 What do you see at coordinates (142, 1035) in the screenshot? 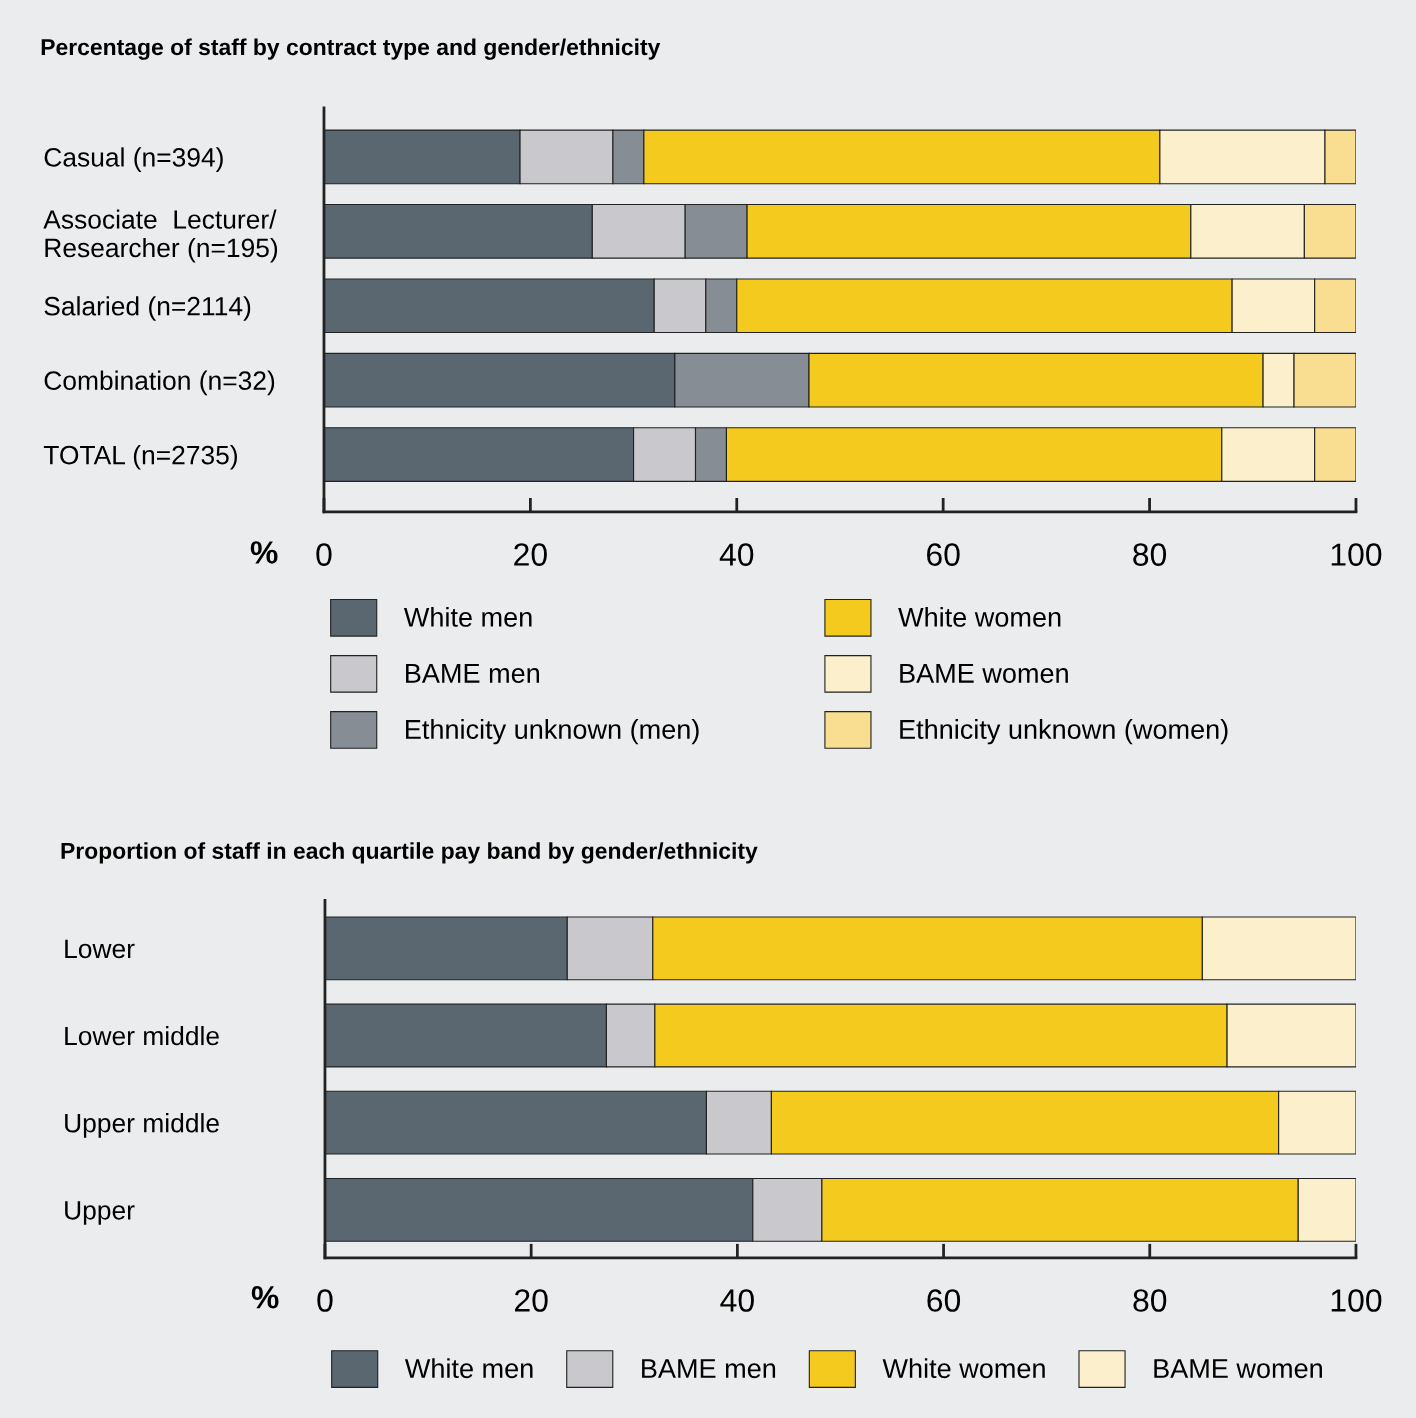
I see `y-tick-label: Lower middle` at bounding box center [142, 1035].